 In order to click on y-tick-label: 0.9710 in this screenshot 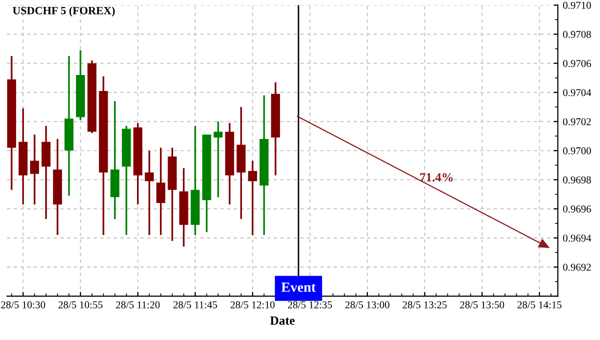, I will do `click(577, 5)`.